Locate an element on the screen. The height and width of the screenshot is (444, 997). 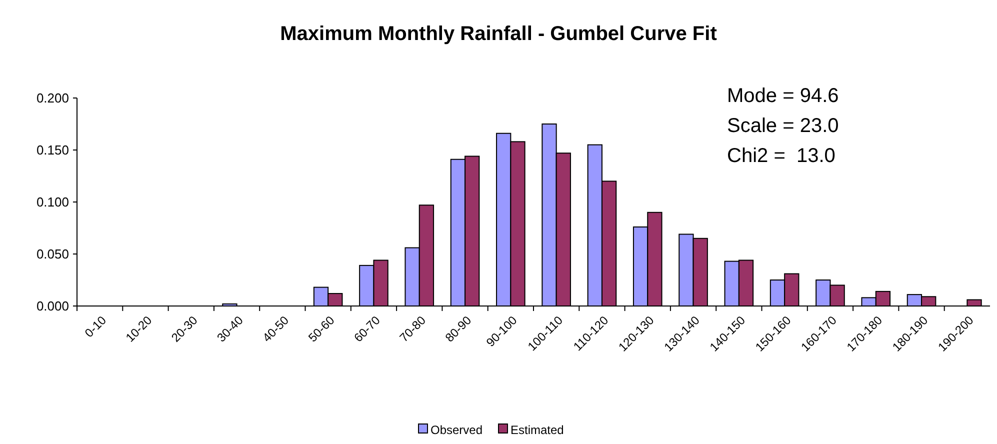
y-tick-label: 0.100 is located at coordinates (52, 202).